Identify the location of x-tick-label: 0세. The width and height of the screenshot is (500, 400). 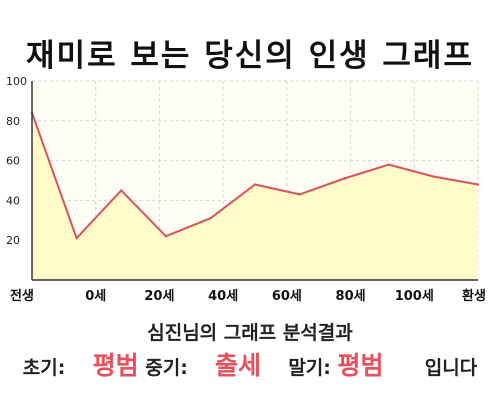
(95, 296).